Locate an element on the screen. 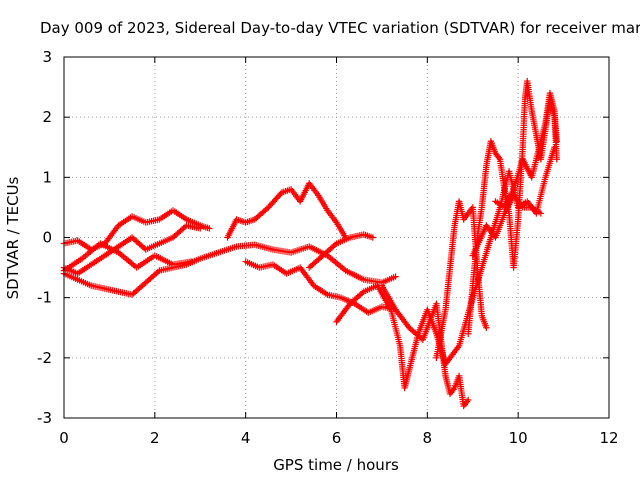 The image size is (640, 480). y-tick-label: -3 is located at coordinates (44, 418).